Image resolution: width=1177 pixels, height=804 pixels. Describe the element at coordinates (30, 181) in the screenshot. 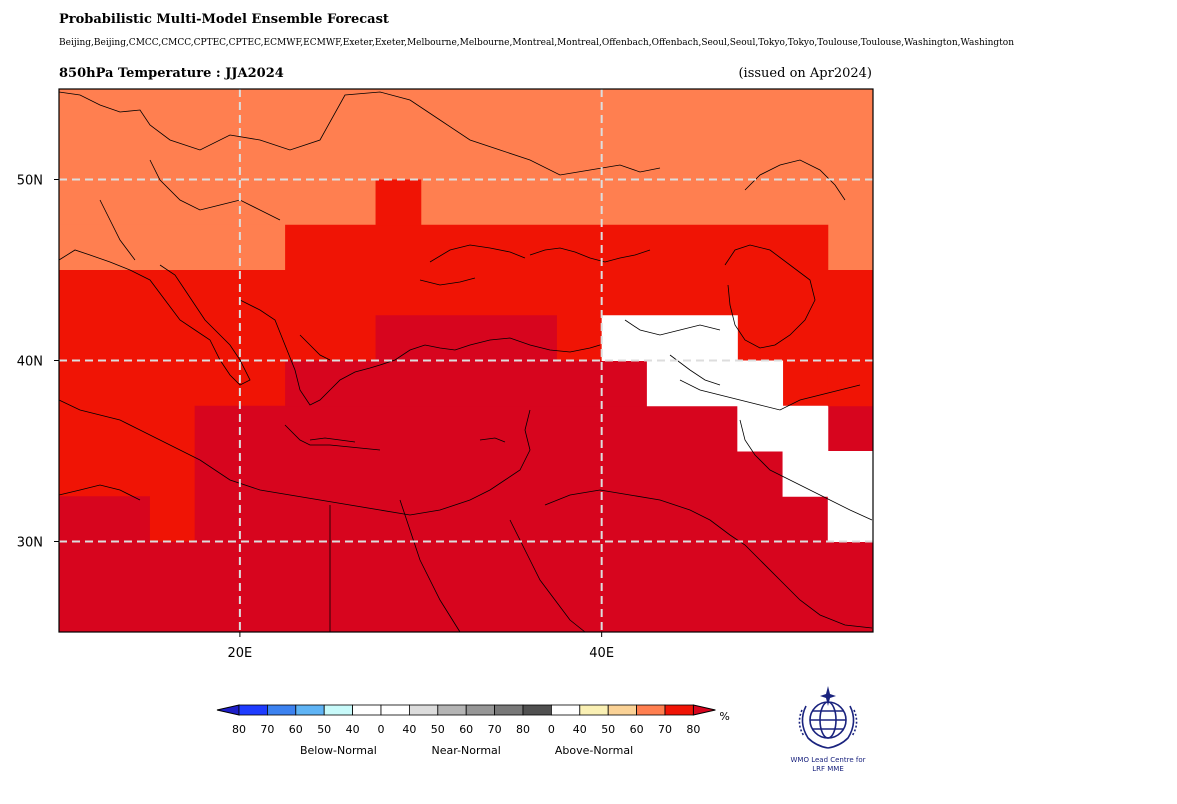

I see `lat-tick-label: 50N` at that location.